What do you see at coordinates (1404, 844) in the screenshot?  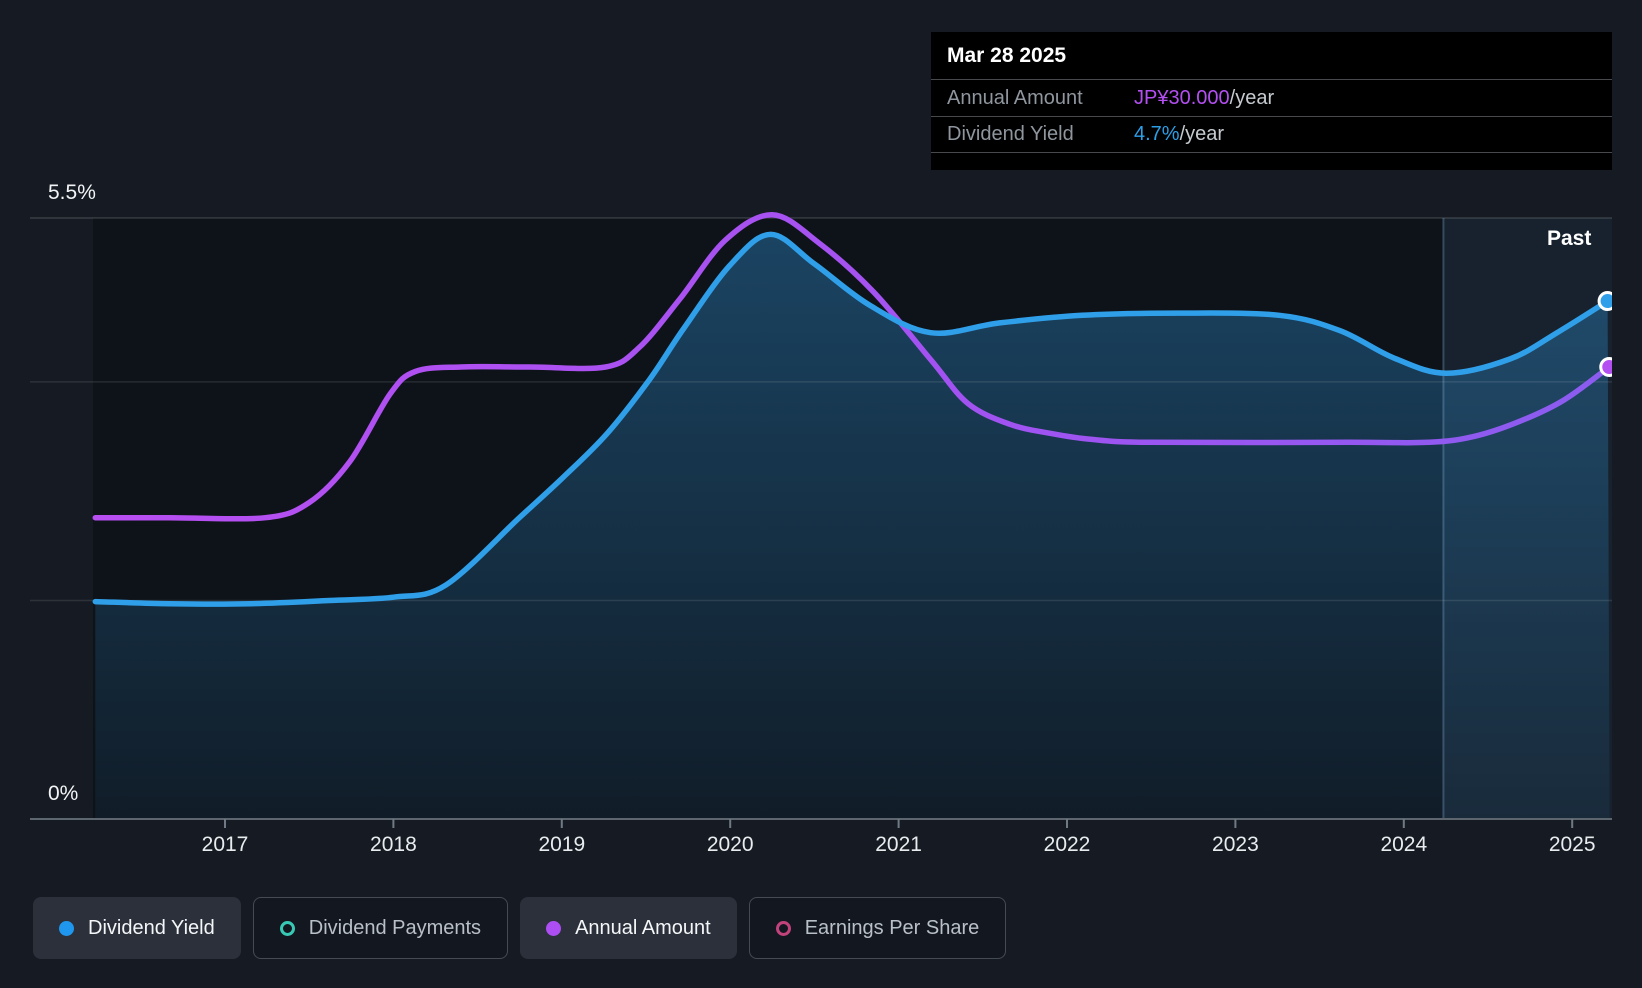 I see `x-axis-label-2024: 2024` at bounding box center [1404, 844].